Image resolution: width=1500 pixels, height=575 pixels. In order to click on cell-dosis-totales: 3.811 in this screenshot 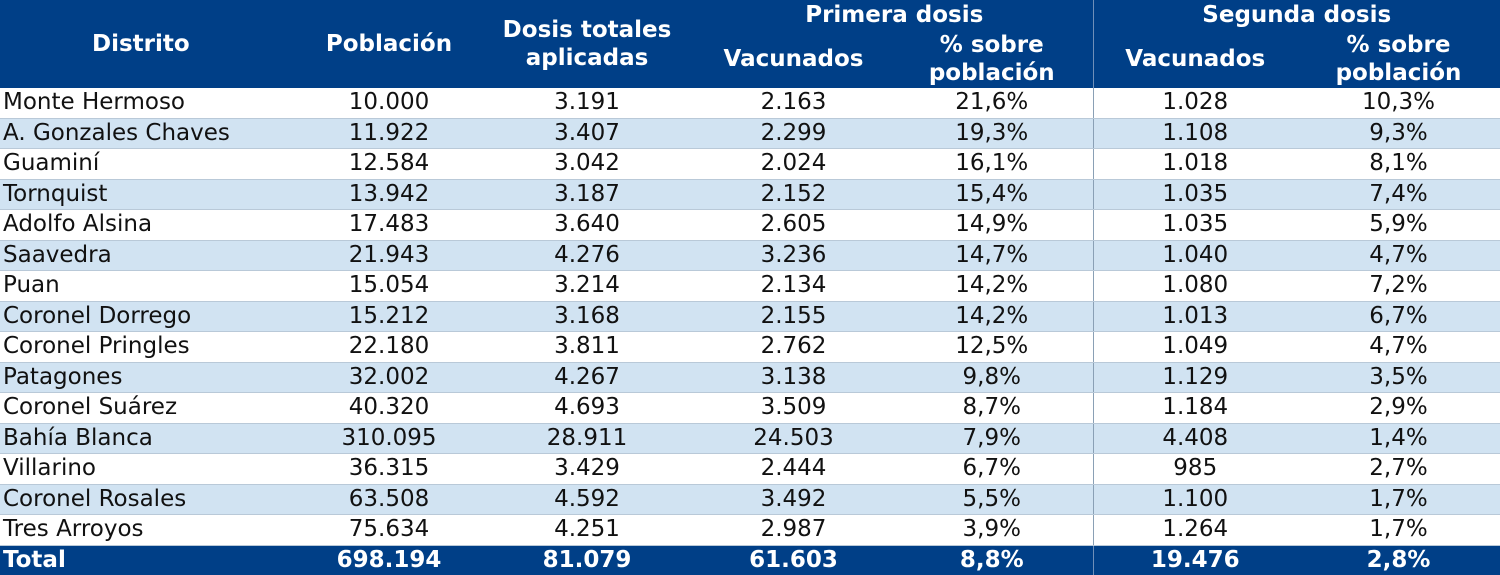, I will do `click(587, 347)`.